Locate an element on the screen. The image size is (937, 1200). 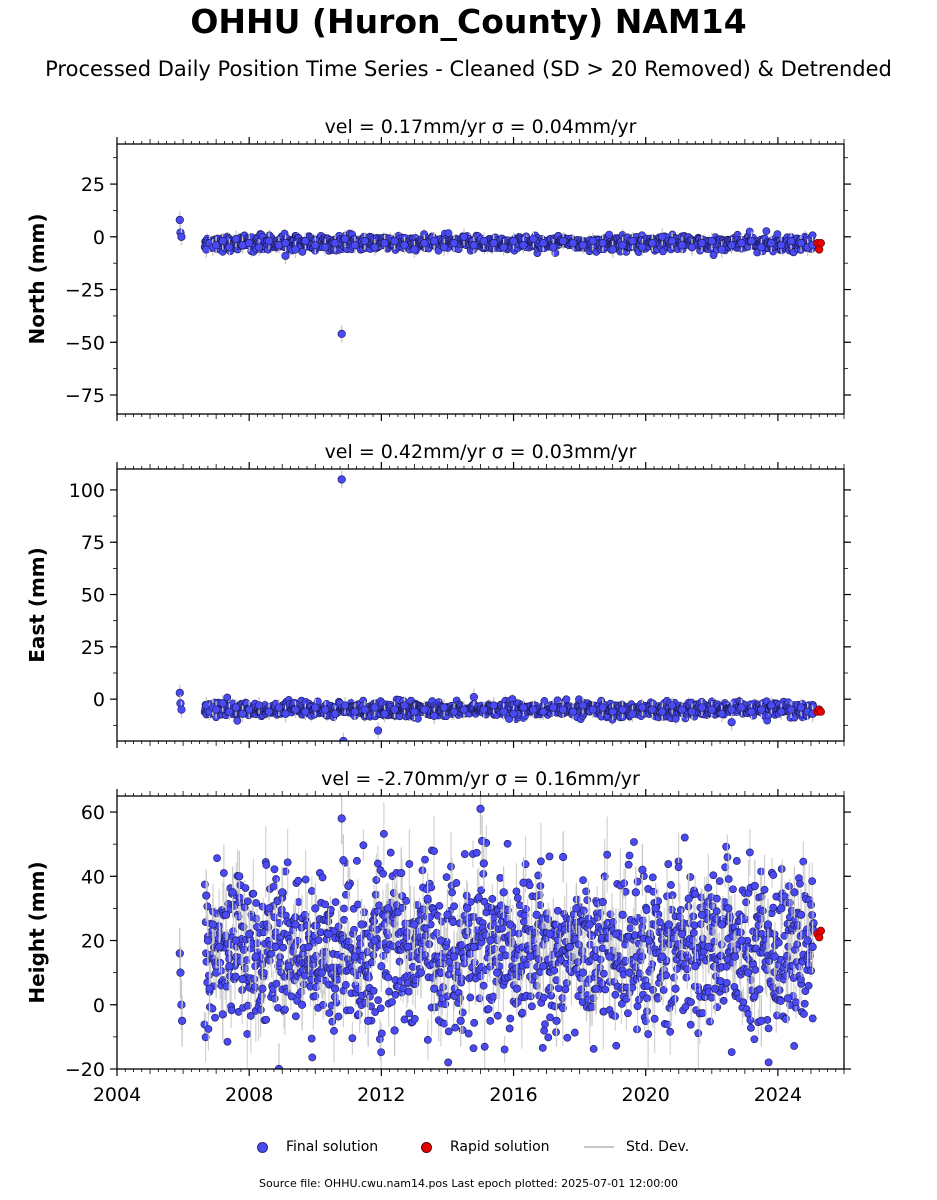
y-tick-label: 0 is located at coordinates (99, 700).